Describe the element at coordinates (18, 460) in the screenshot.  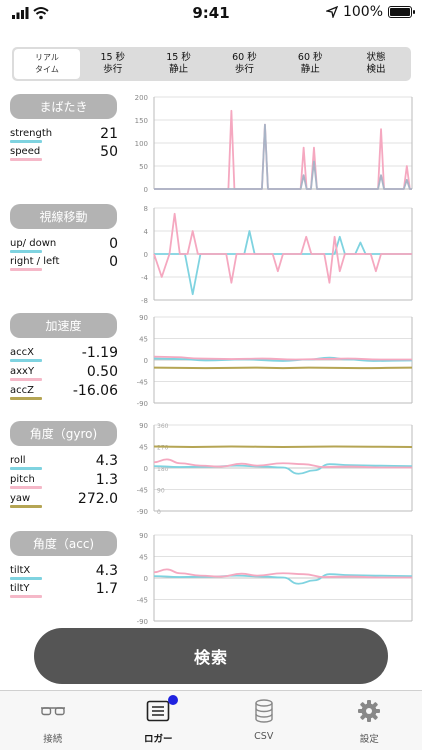
I see `gyro-roll-label: roll` at that location.